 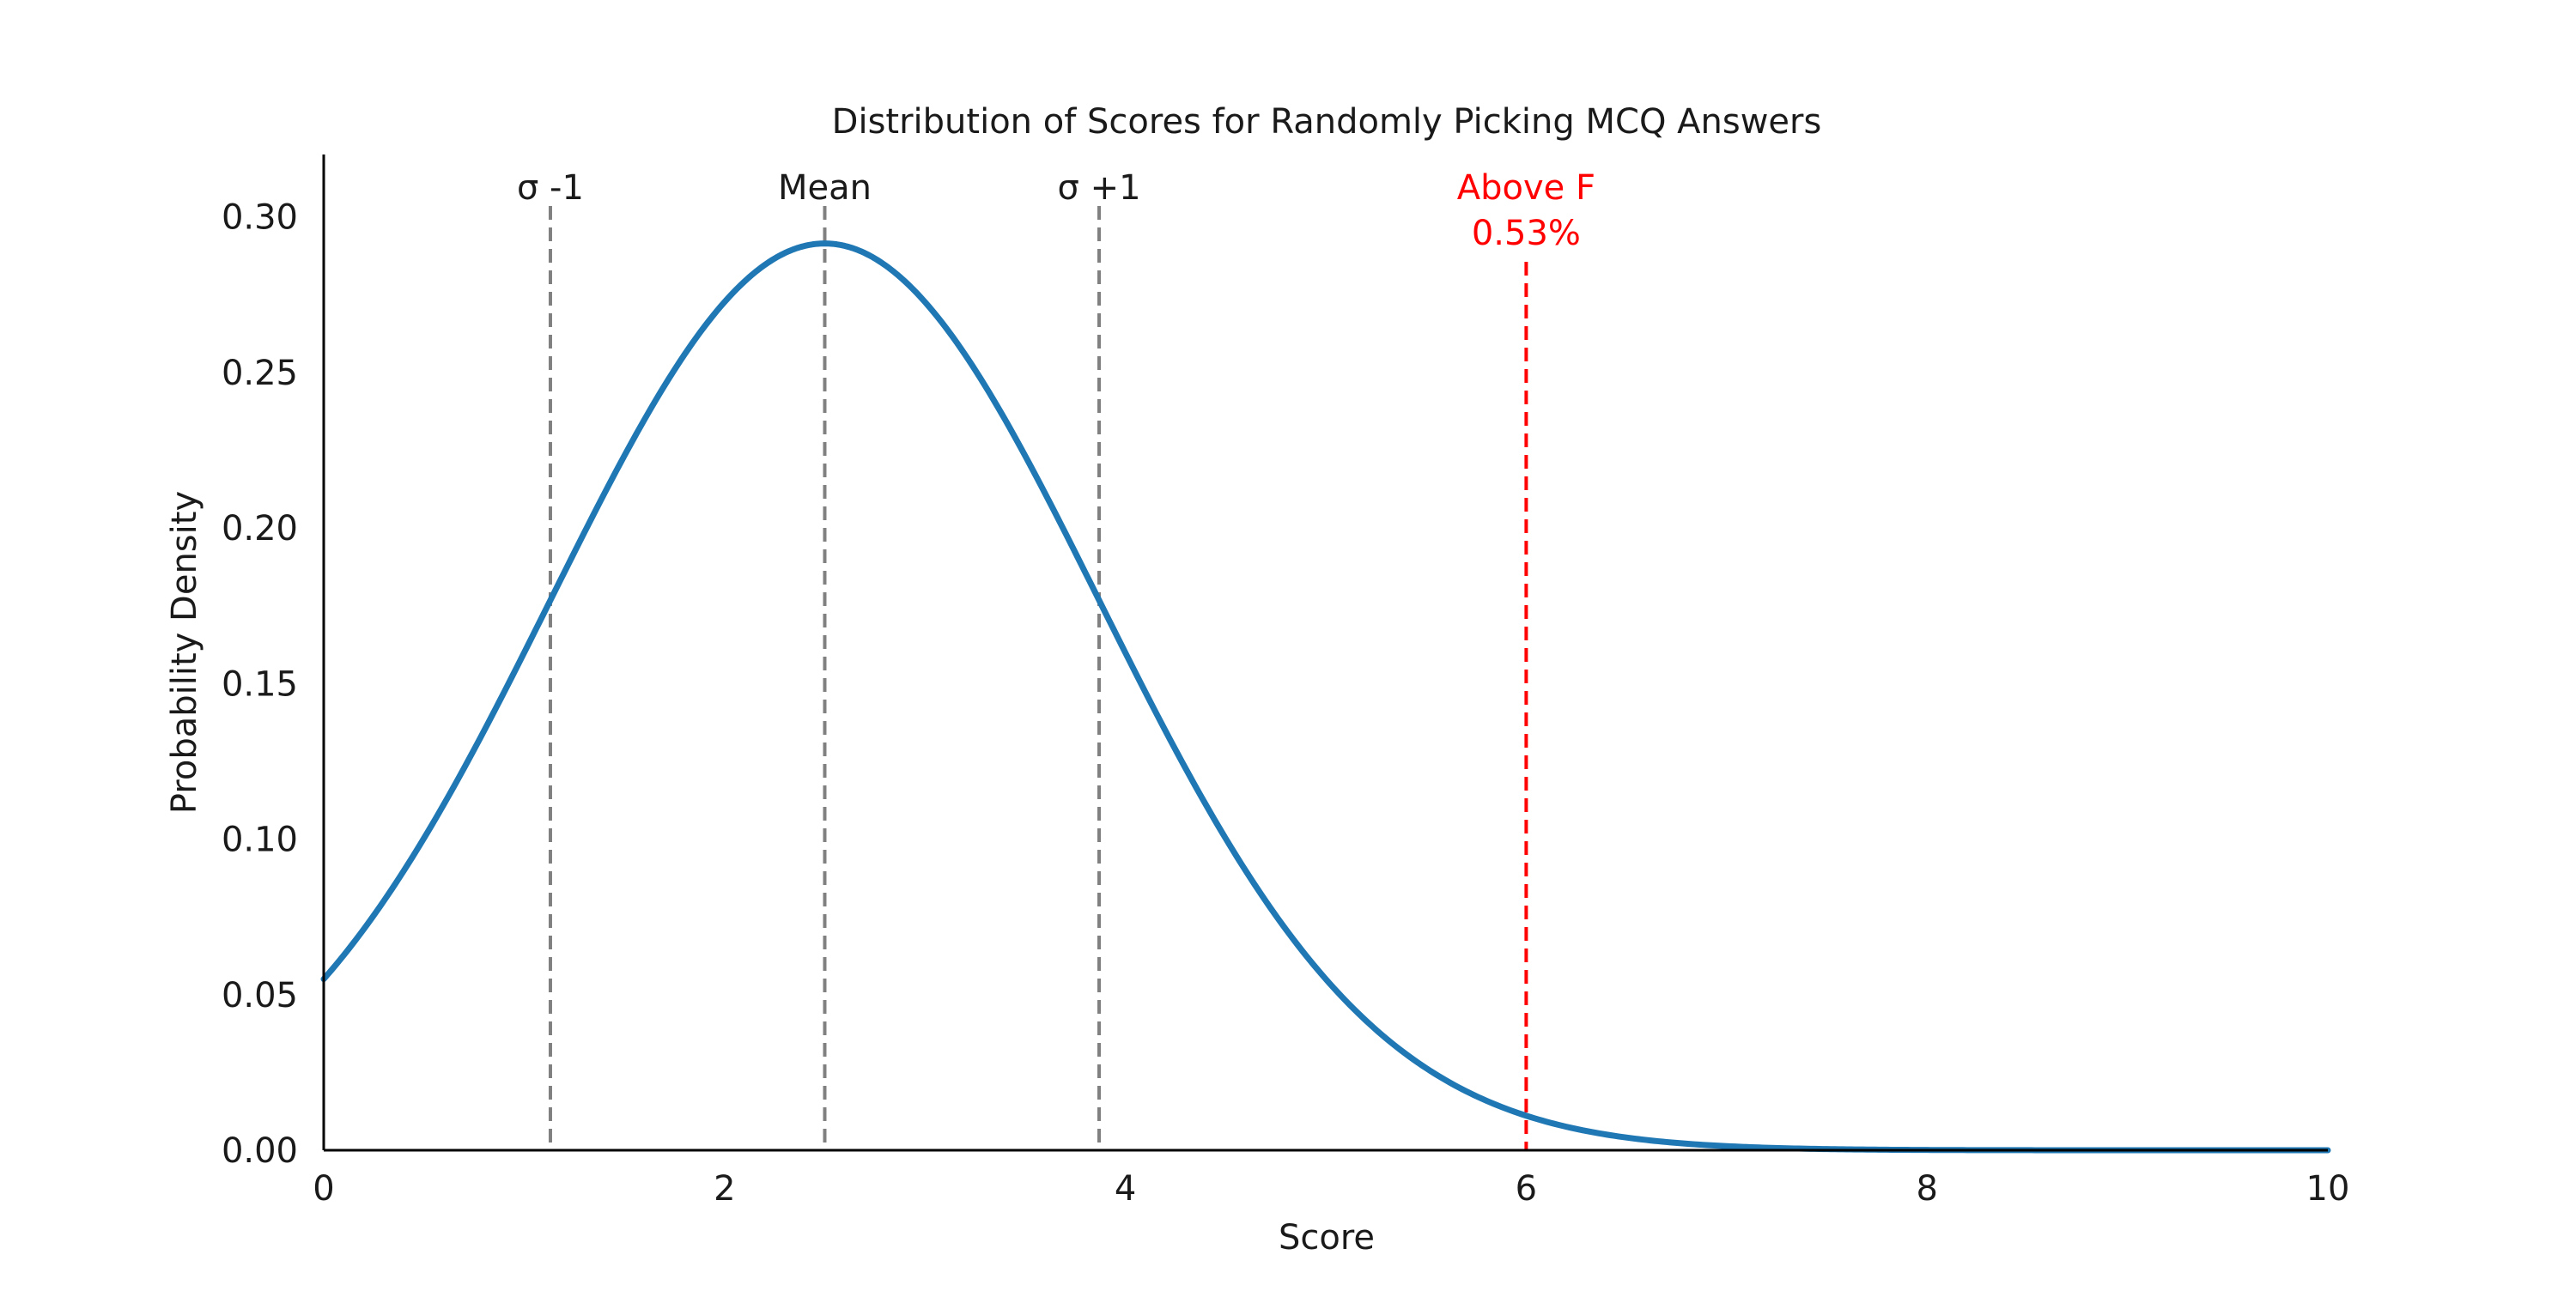 What do you see at coordinates (260, 374) in the screenshot?
I see `y-tick-label: 0.25` at bounding box center [260, 374].